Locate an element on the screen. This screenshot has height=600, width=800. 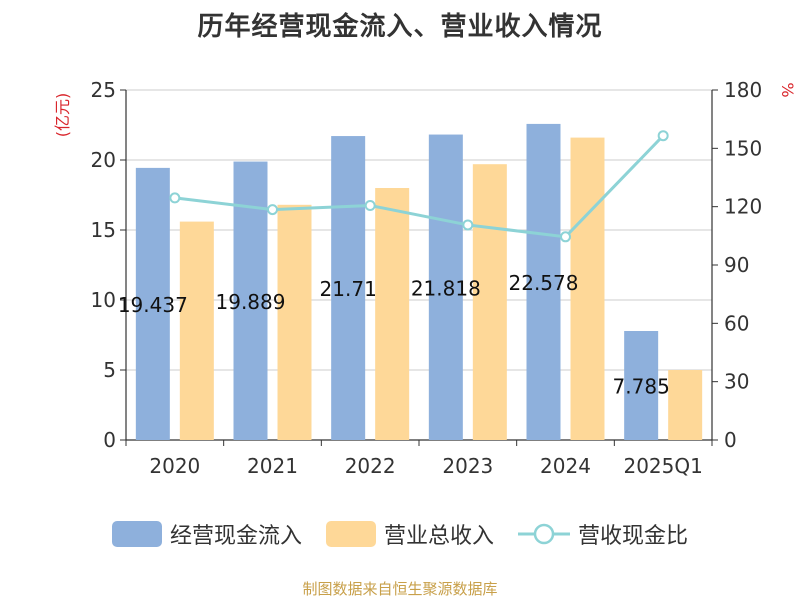
data-label-cash-inflow: 7.785 is located at coordinates (641, 387).